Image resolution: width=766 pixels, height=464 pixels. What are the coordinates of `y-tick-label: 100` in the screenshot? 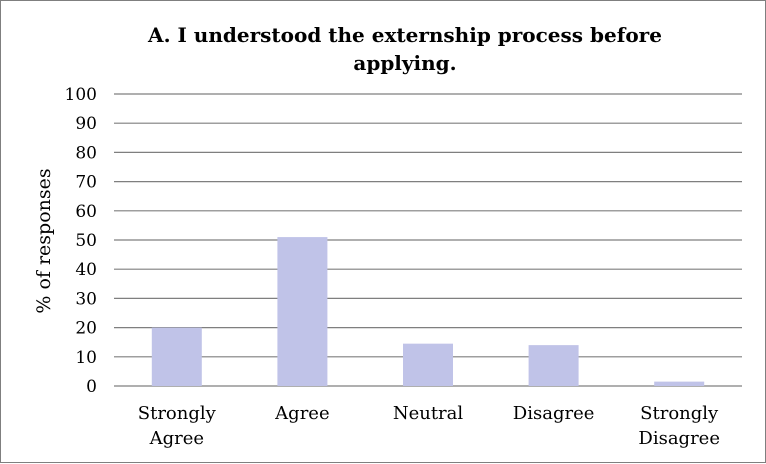 It's located at (81, 95).